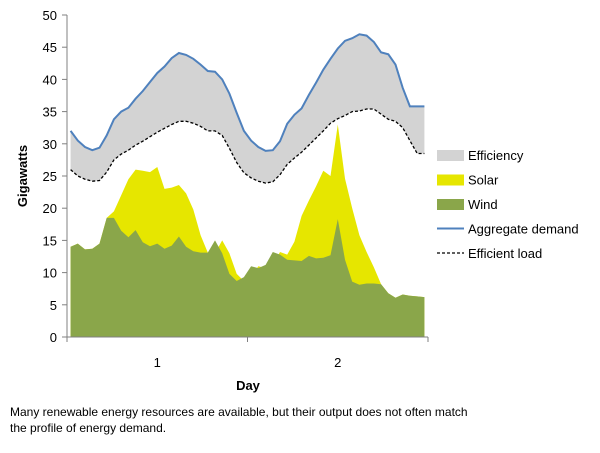  Describe the element at coordinates (53, 337) in the screenshot. I see `y-tick-label: 0` at that location.